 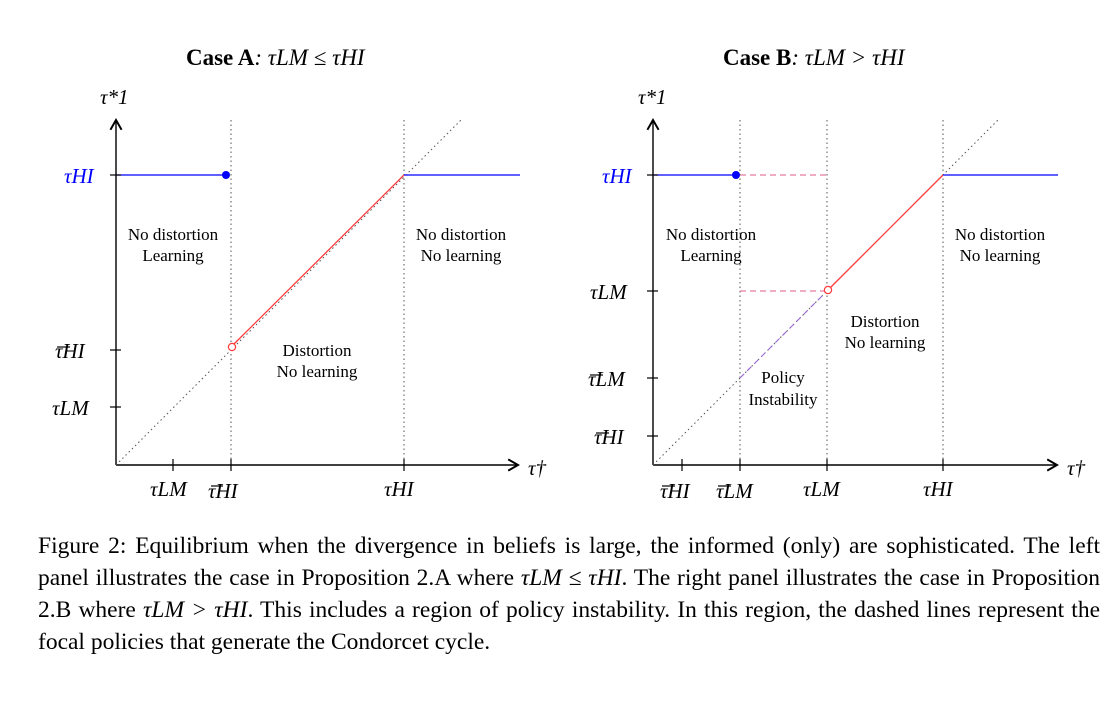 I want to click on panel-b-xtick-label-4: τHI, so click(x=938, y=489).